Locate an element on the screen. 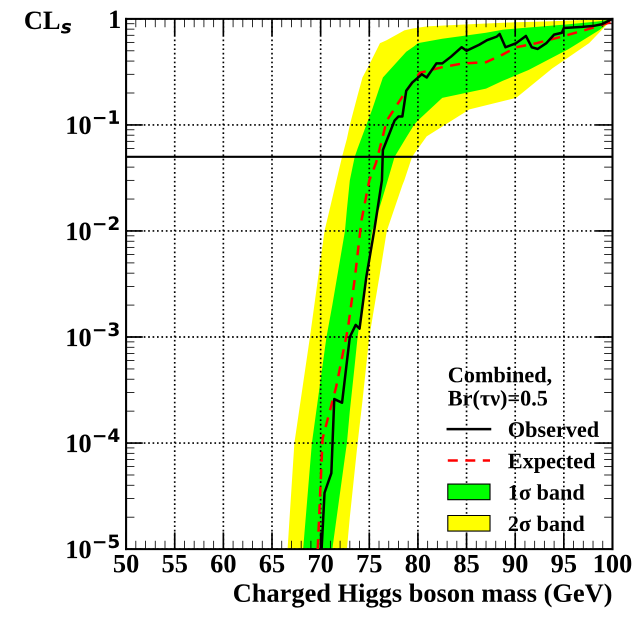  x-tick-label: 65 is located at coordinates (272, 563).